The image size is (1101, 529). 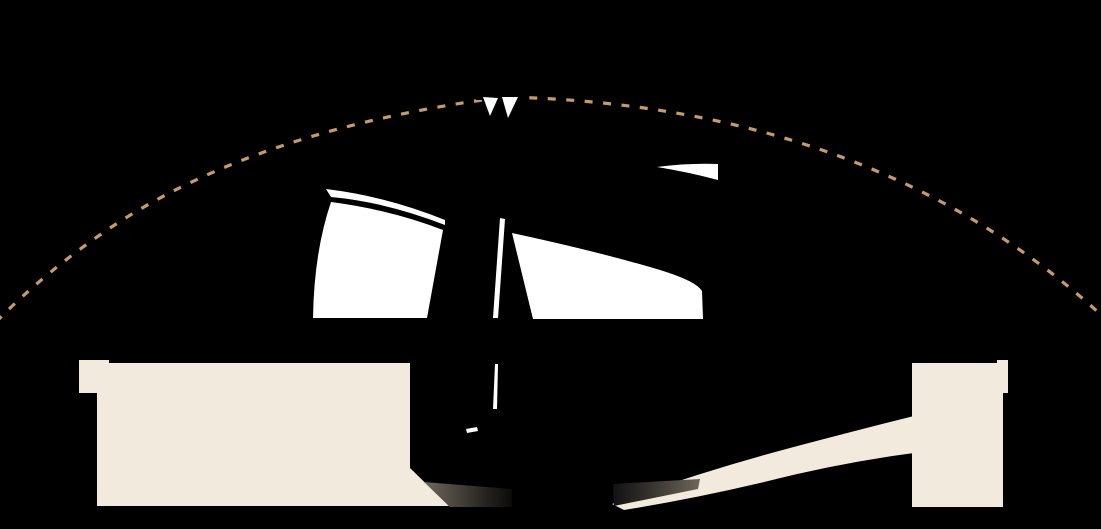 I want to click on highlight-band-top-sliver, so click(x=385, y=207).